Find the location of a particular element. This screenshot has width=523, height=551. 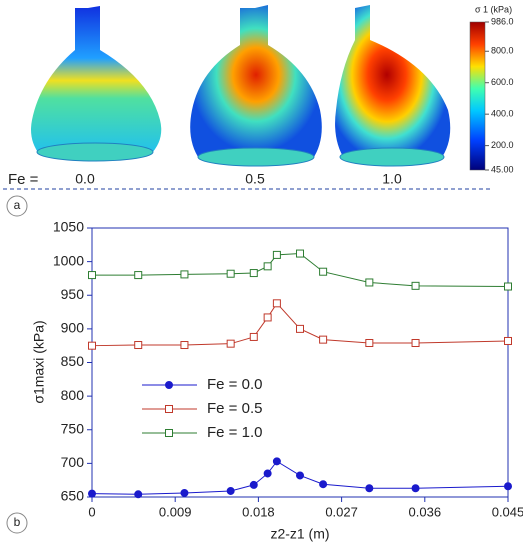

y-axis-title: σ1maxi (kPa) is located at coordinates (39, 361).